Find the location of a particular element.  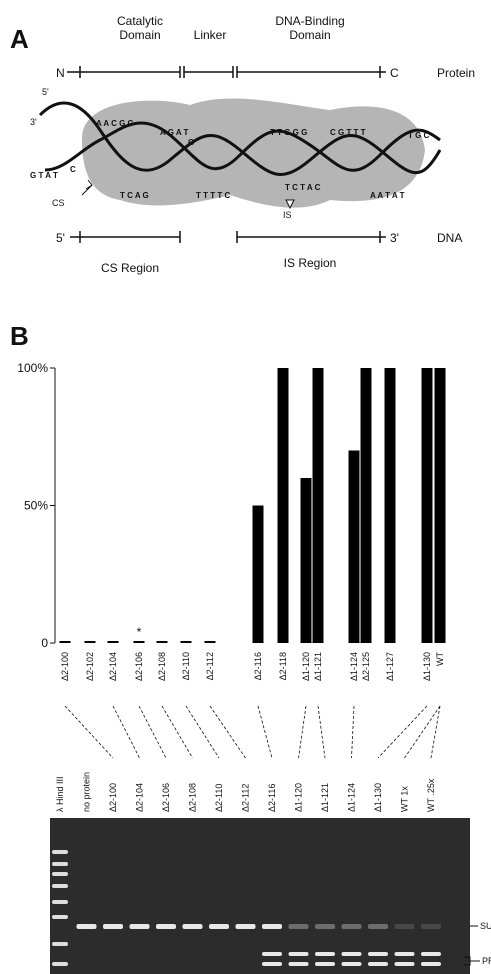

x-tick-label: Δ2-125 is located at coordinates (366, 666).